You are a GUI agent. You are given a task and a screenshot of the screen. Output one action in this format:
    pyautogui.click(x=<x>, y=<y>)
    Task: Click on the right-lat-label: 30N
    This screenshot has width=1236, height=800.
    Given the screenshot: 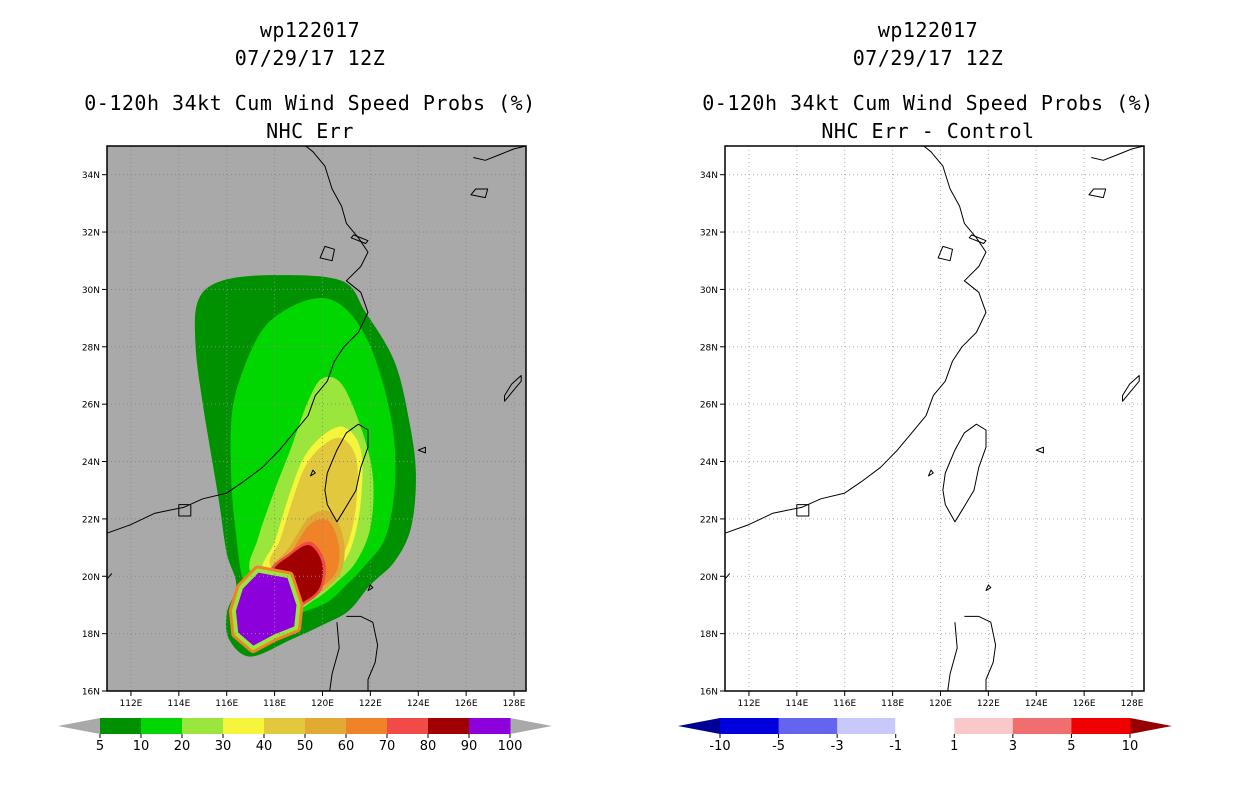 What is the action you would take?
    pyautogui.click(x=709, y=291)
    